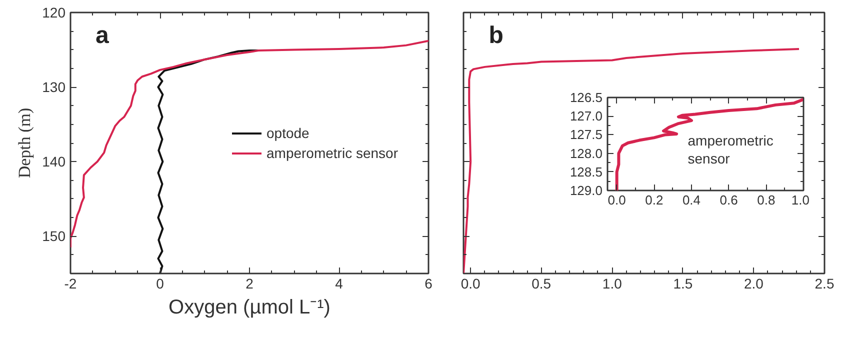 The height and width of the screenshot is (338, 842). What do you see at coordinates (24, 143) in the screenshot?
I see `y-axis-title: Depth (m)` at bounding box center [24, 143].